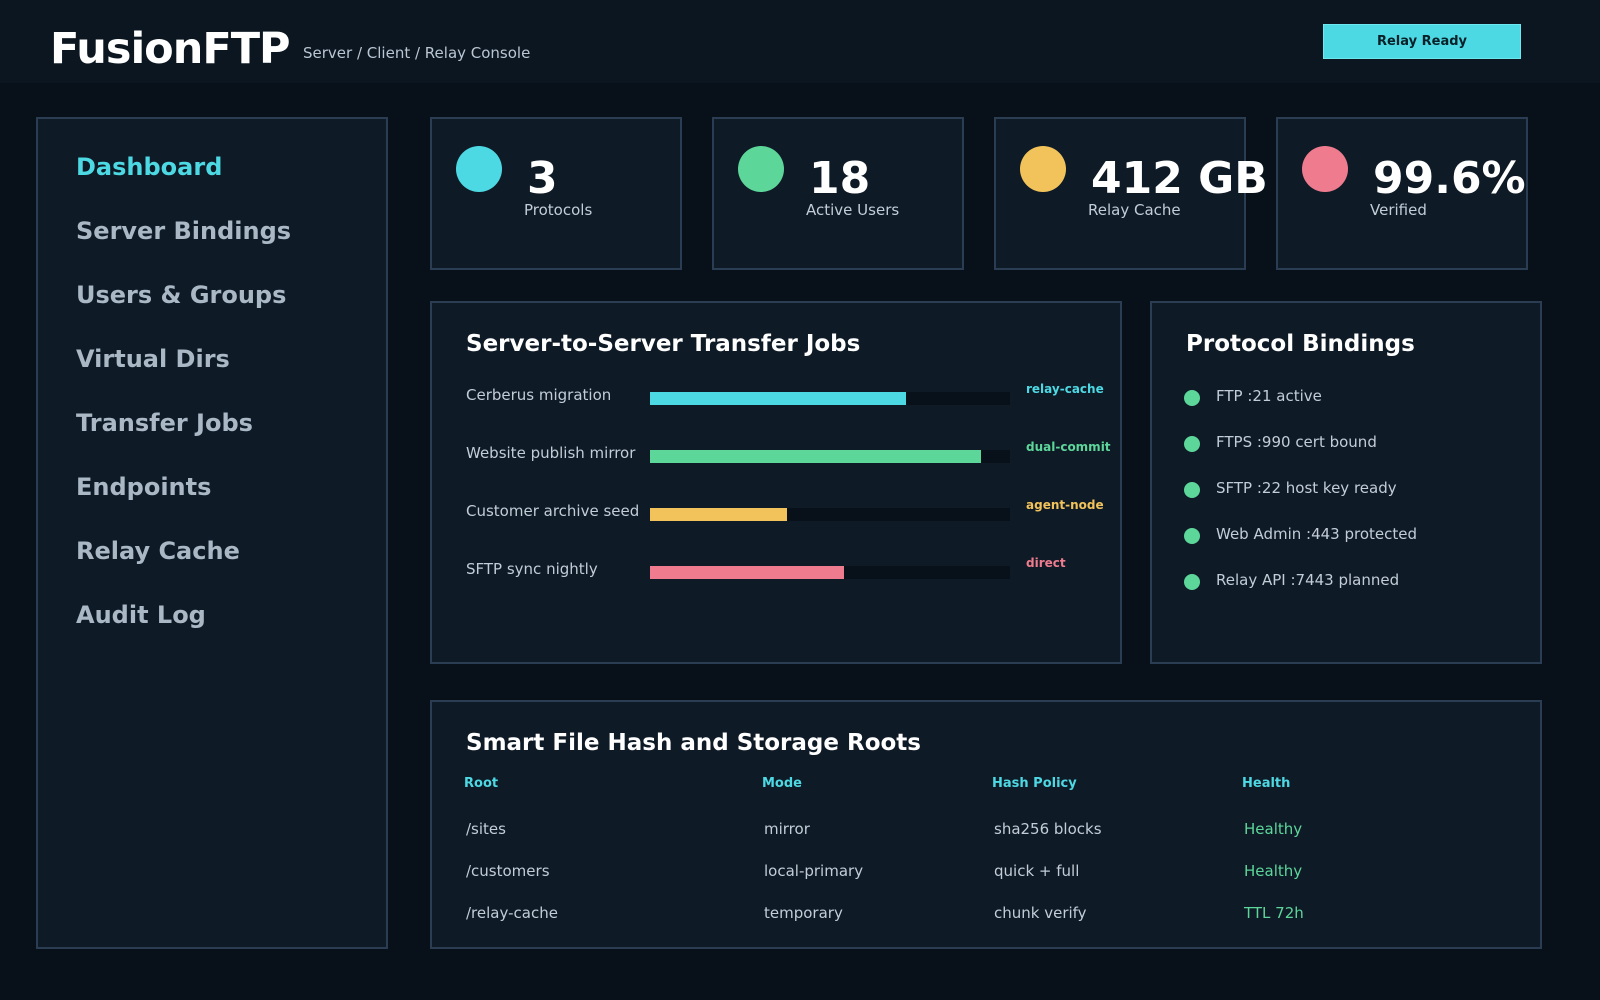  What do you see at coordinates (782, 783) in the screenshot?
I see `column-header-mode: Mode` at bounding box center [782, 783].